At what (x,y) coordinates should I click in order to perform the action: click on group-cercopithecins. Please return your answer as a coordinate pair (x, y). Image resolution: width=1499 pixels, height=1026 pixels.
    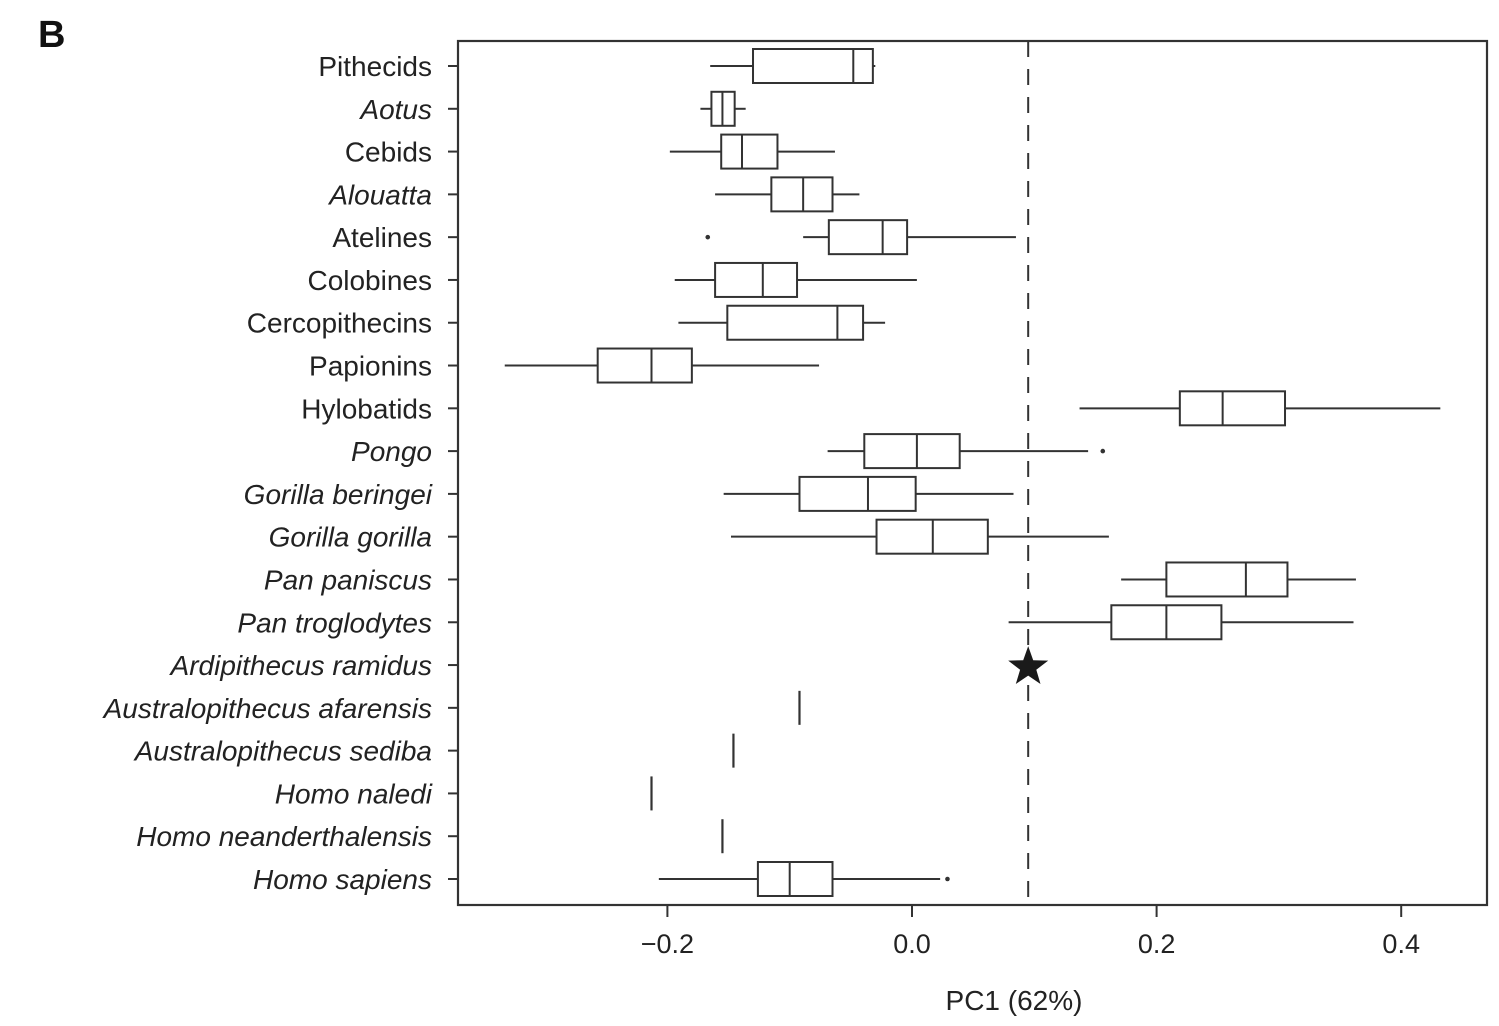
    Looking at the image, I should click on (782, 322).